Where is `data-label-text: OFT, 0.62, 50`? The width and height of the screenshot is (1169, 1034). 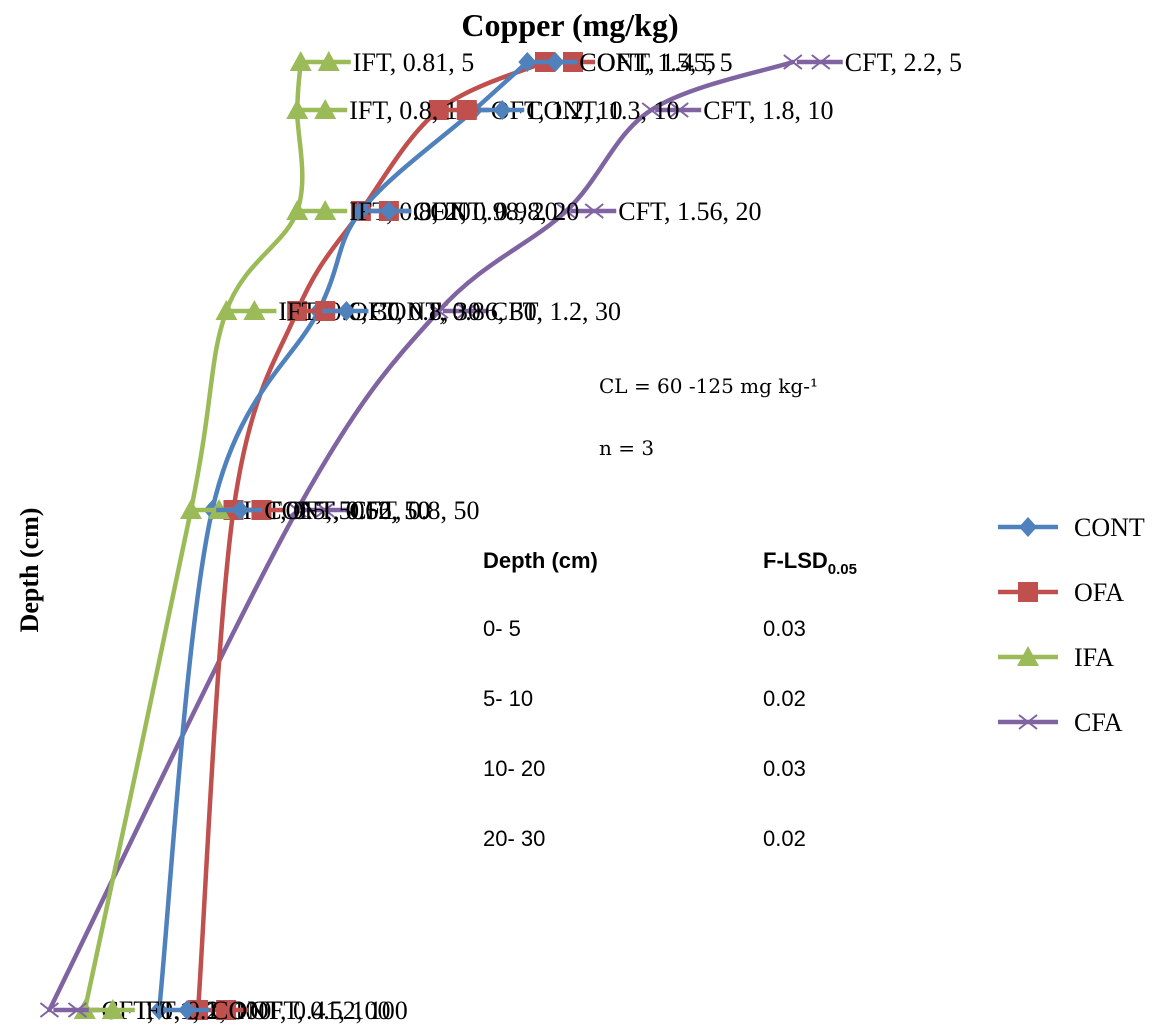
data-label-text: OFT, 0.62, 50 is located at coordinates (357, 510).